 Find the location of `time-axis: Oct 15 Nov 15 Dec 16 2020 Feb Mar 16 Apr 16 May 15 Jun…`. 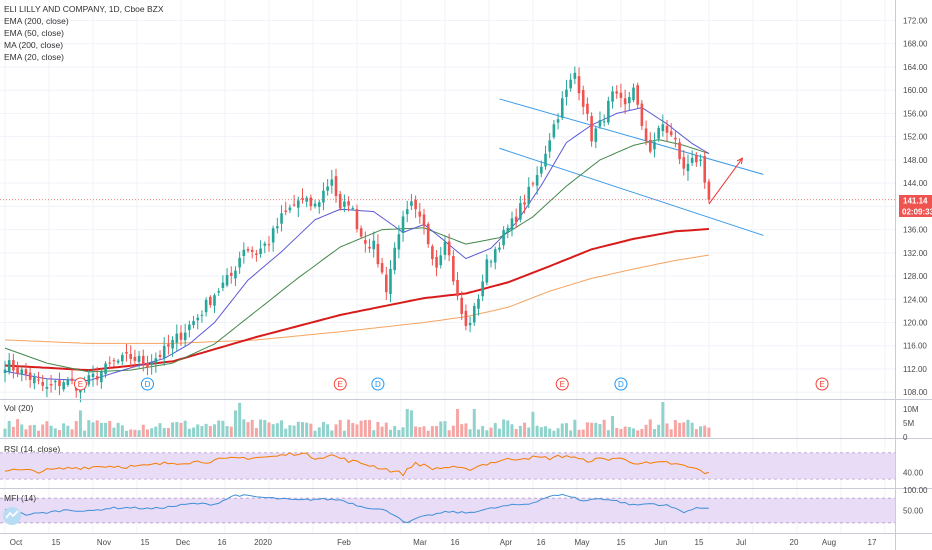

time-axis: Oct 15 Nov 15 Dec 16 2020 Feb Mar 16 Apr 16 May 15 Jun… is located at coordinates (443, 542).